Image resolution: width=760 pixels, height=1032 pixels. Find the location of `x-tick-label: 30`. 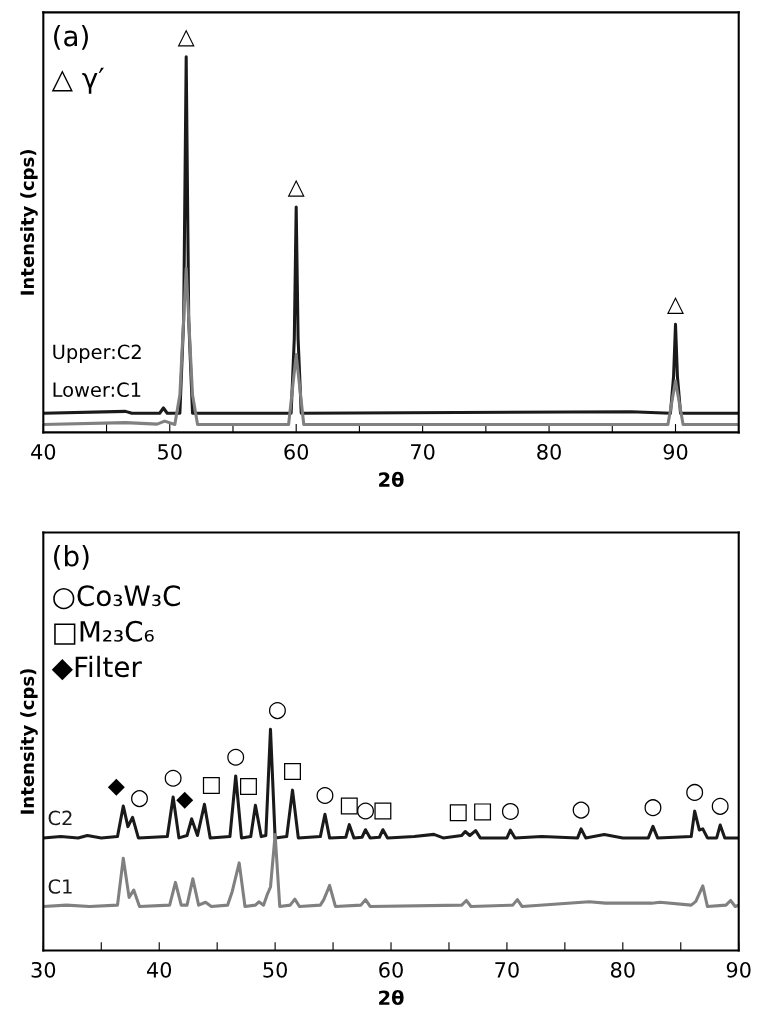

x-tick-label: 30 is located at coordinates (43, 969).